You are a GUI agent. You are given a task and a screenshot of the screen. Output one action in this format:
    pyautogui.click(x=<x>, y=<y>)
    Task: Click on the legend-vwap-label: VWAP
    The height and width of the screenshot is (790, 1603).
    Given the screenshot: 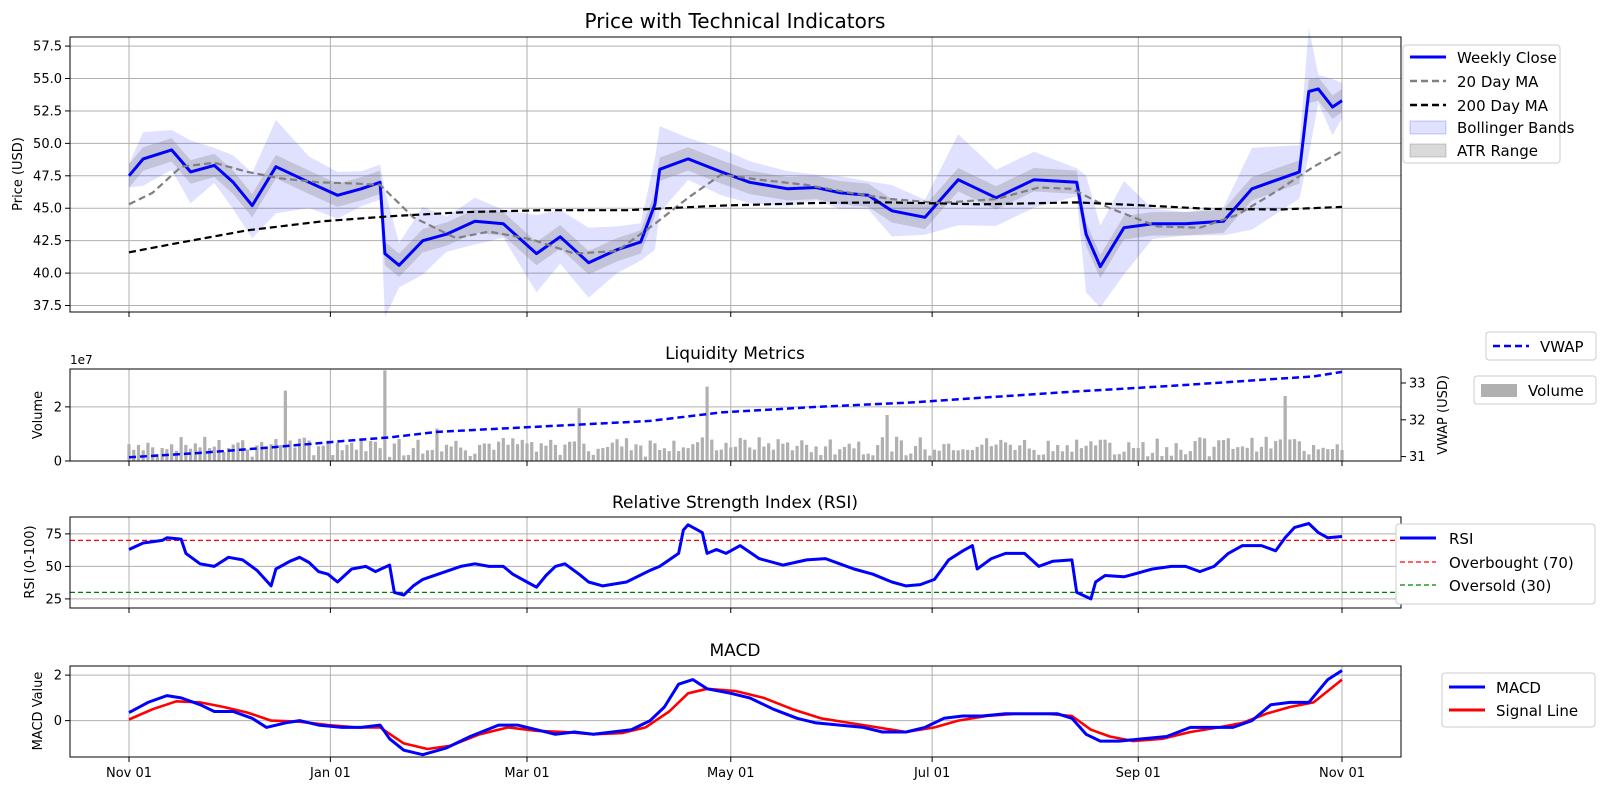 What is the action you would take?
    pyautogui.click(x=1562, y=347)
    